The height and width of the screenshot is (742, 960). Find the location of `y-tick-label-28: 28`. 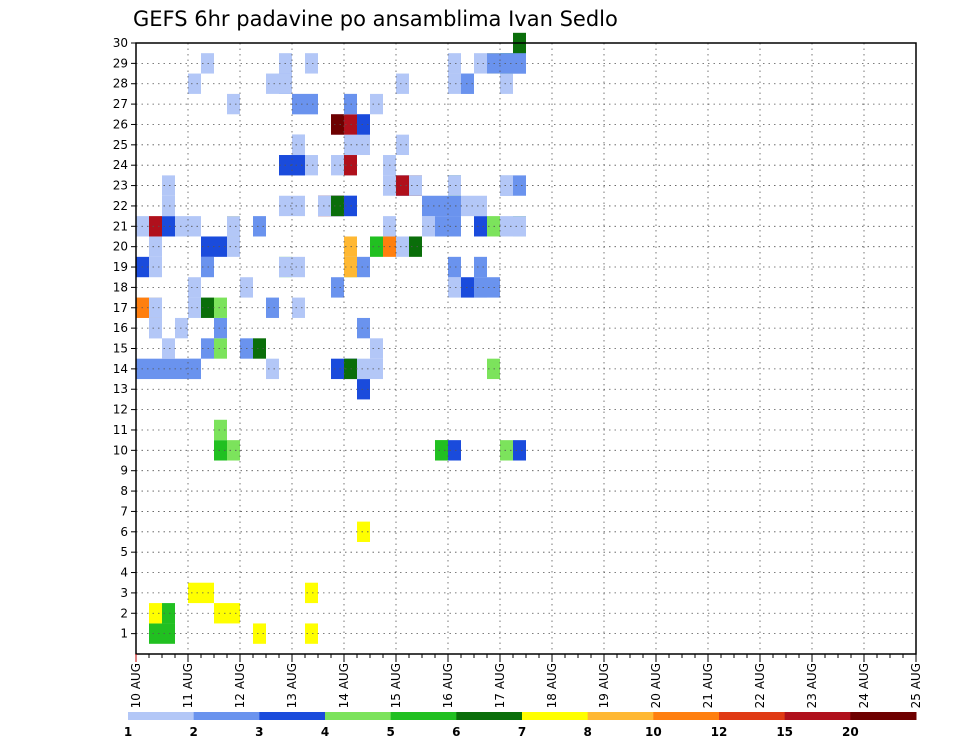

y-tick-label-28: 28 is located at coordinates (120, 84).